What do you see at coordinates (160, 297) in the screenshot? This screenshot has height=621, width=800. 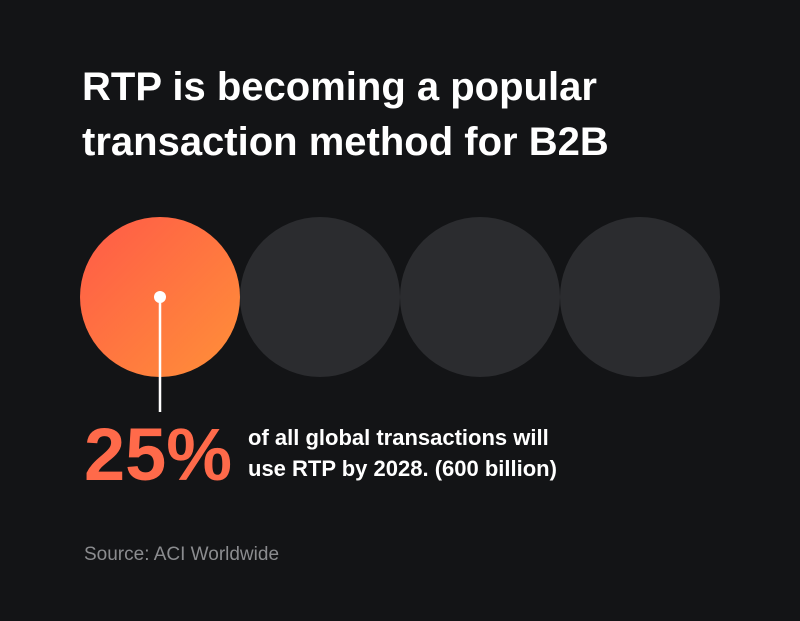 I see `pointer-dot` at bounding box center [160, 297].